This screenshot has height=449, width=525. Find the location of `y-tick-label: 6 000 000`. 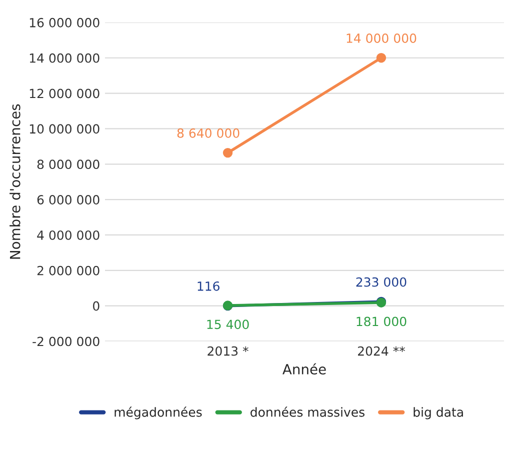

y-tick-label: 6 000 000 is located at coordinates (68, 199).